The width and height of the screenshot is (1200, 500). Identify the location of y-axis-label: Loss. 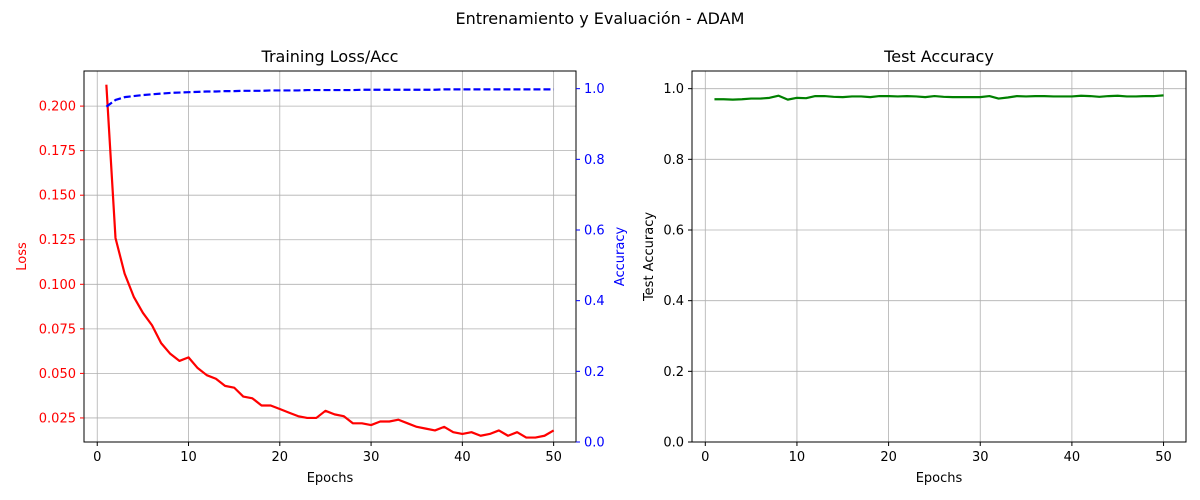
(22, 256).